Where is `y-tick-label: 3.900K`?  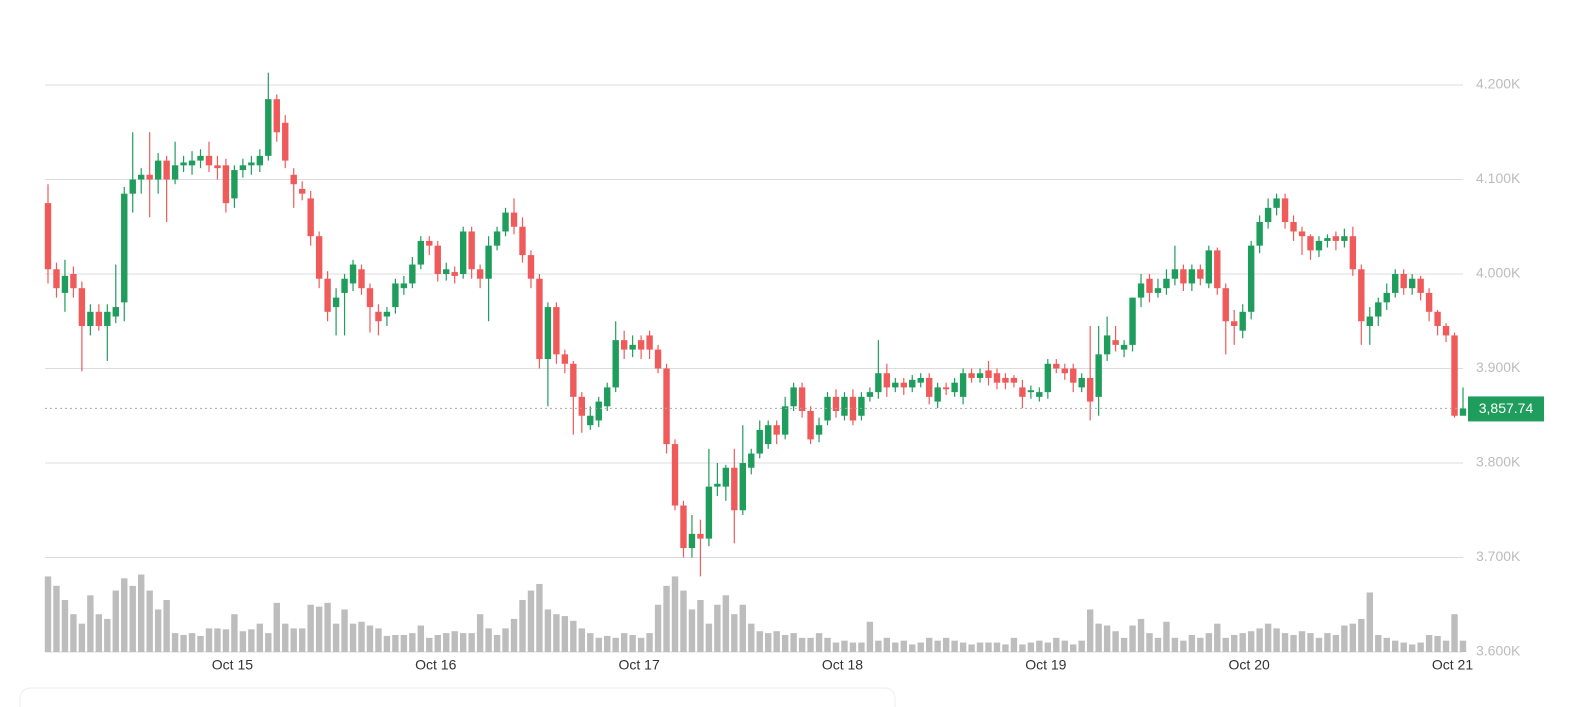 y-tick-label: 3.900K is located at coordinates (1498, 367).